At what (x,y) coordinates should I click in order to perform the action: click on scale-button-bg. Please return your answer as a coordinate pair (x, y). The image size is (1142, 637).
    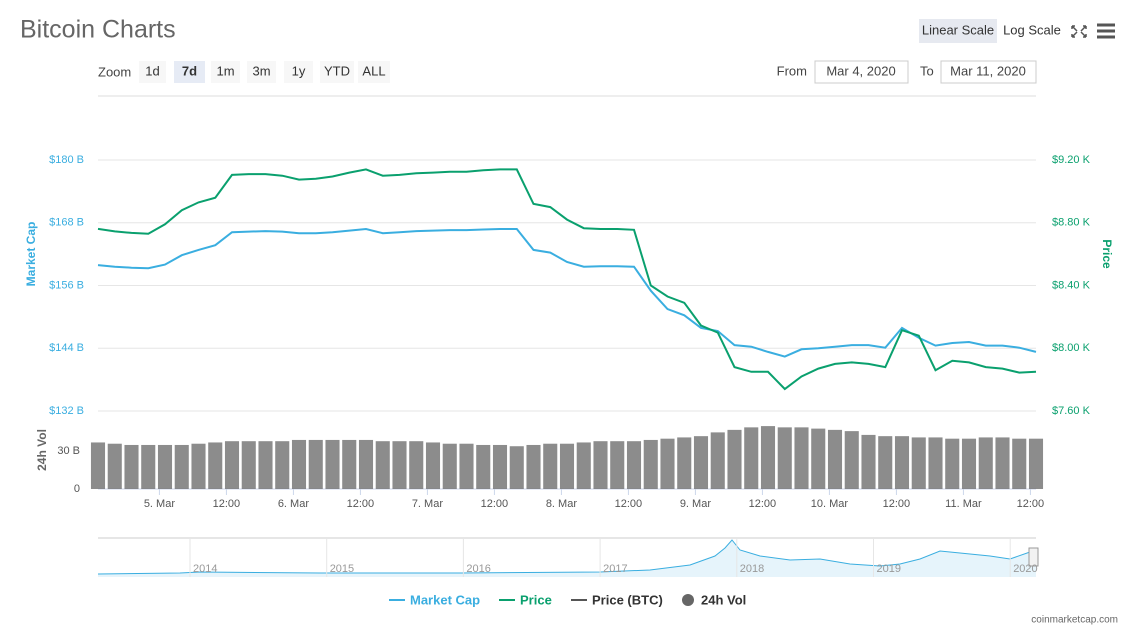
    Looking at the image, I should click on (958, 31).